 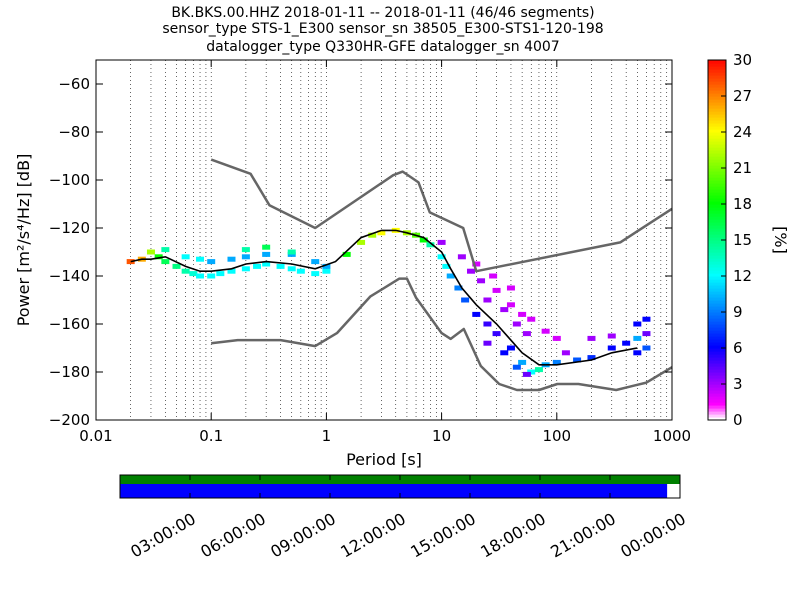 I want to click on time-tick-label: 21:00:00, so click(x=583, y=535).